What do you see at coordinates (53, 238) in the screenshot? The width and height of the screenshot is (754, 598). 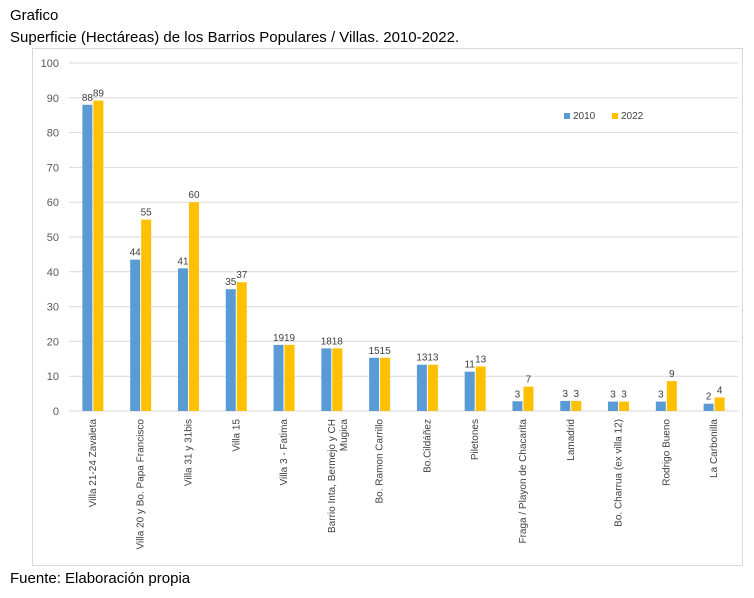 I see `y-tick-label: 50` at bounding box center [53, 238].